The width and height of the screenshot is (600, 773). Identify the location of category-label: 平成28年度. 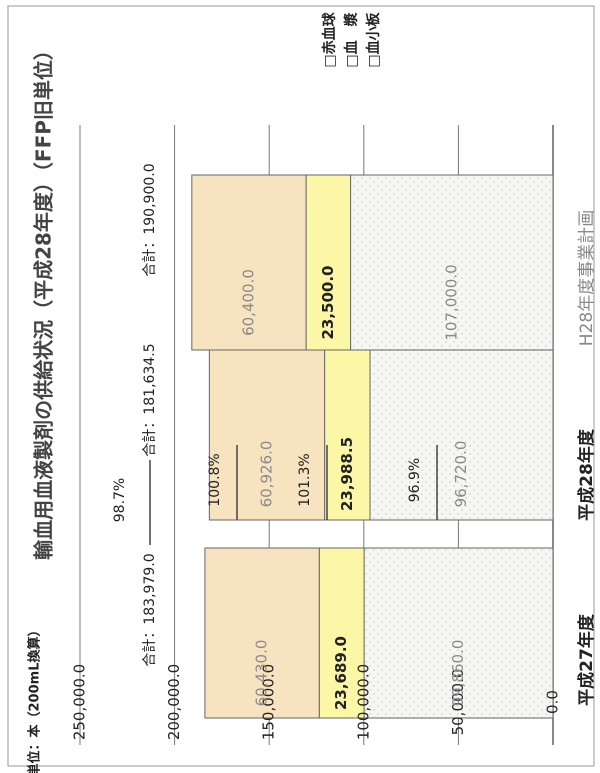
(586, 474).